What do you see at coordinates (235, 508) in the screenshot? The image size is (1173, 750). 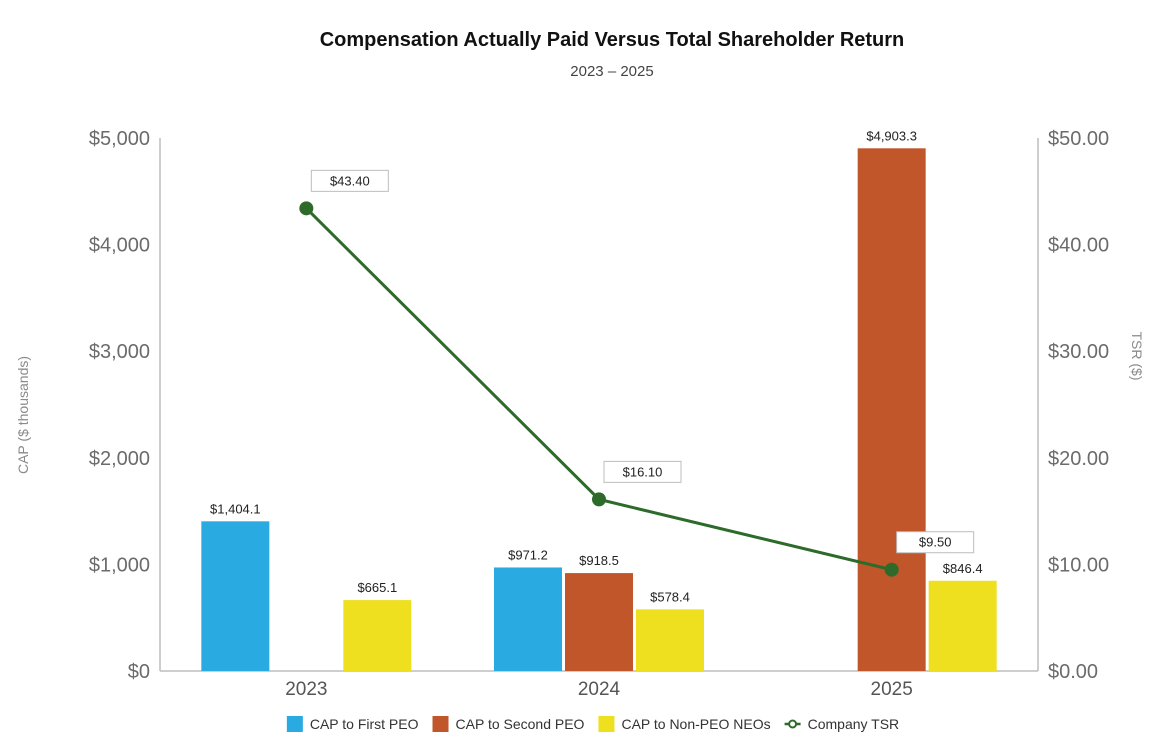 I see `bar-data-label: $1,404.1` at bounding box center [235, 508].